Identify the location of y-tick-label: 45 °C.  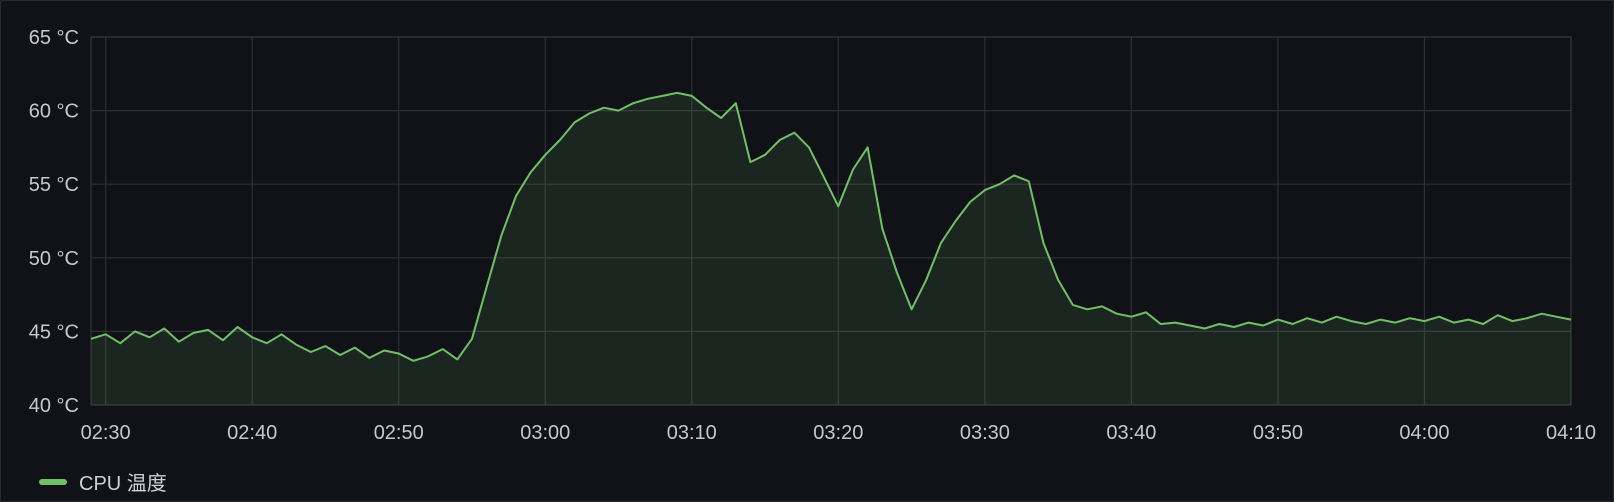
(54, 332).